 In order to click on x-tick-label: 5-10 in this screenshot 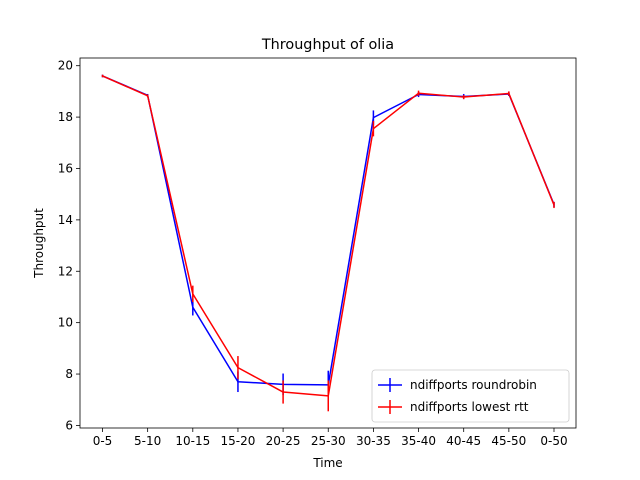, I will do `click(147, 441)`.